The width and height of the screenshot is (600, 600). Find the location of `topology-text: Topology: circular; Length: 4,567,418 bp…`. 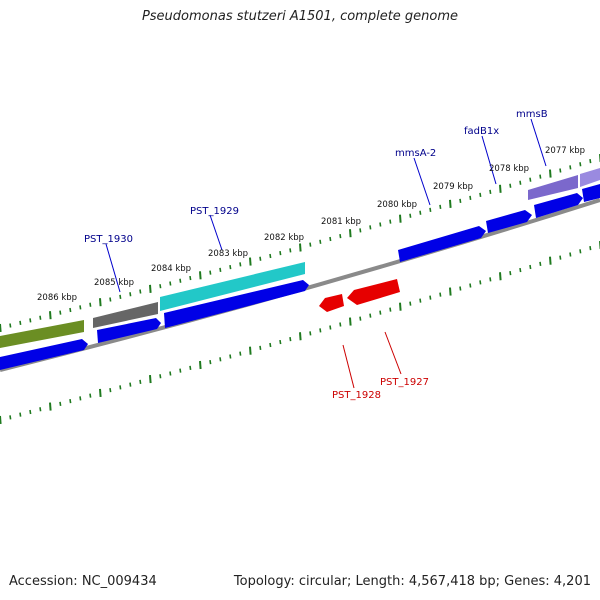

topology-text: Topology: circular; Length: 4,567,418 bp… is located at coordinates (412, 581).